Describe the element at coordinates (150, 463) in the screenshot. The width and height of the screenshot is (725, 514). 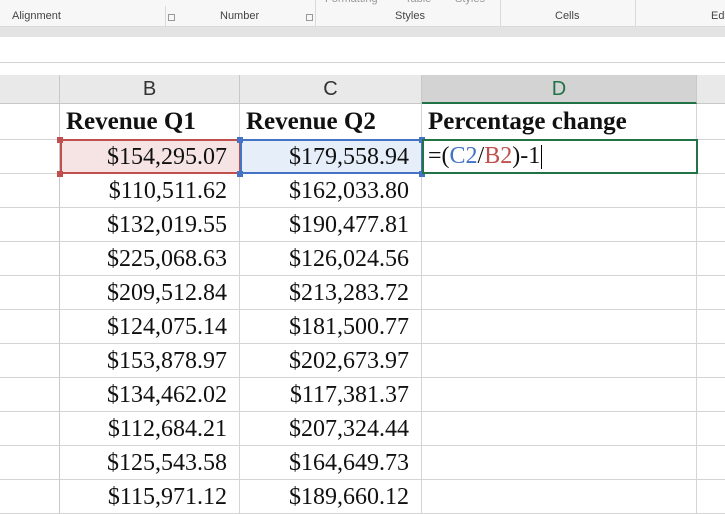
I see `value-cell: $125,543.58` at that location.